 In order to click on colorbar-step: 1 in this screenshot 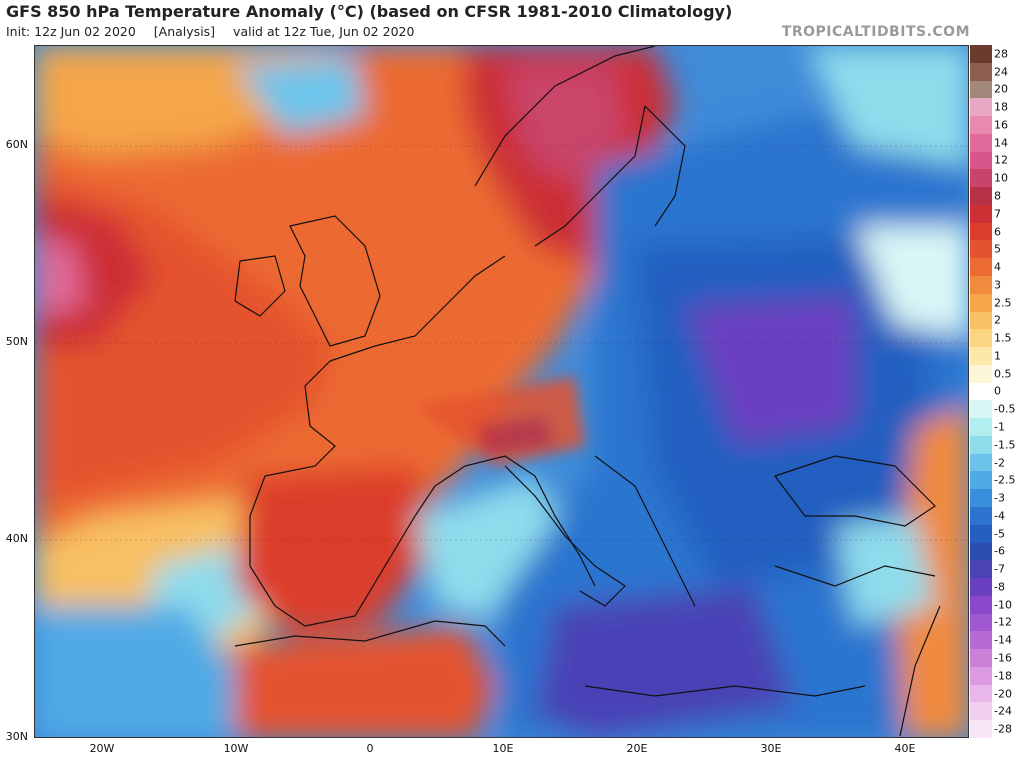, I will do `click(996, 356)`.